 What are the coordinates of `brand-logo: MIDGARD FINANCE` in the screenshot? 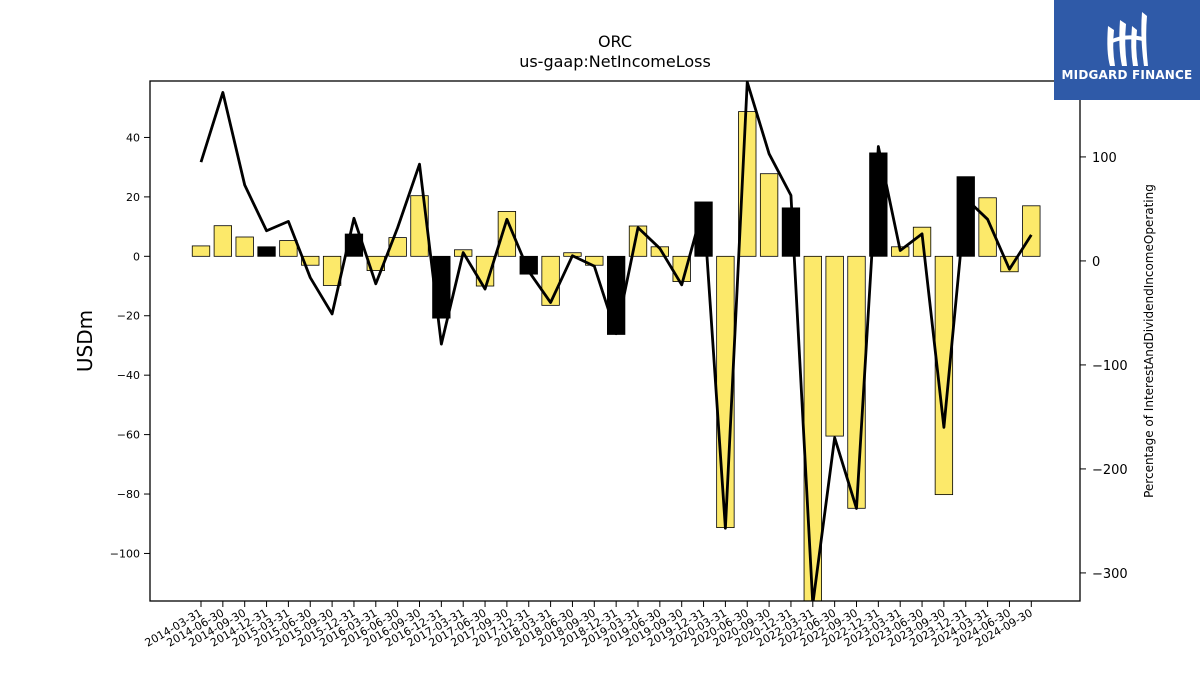 It's located at (1127, 50).